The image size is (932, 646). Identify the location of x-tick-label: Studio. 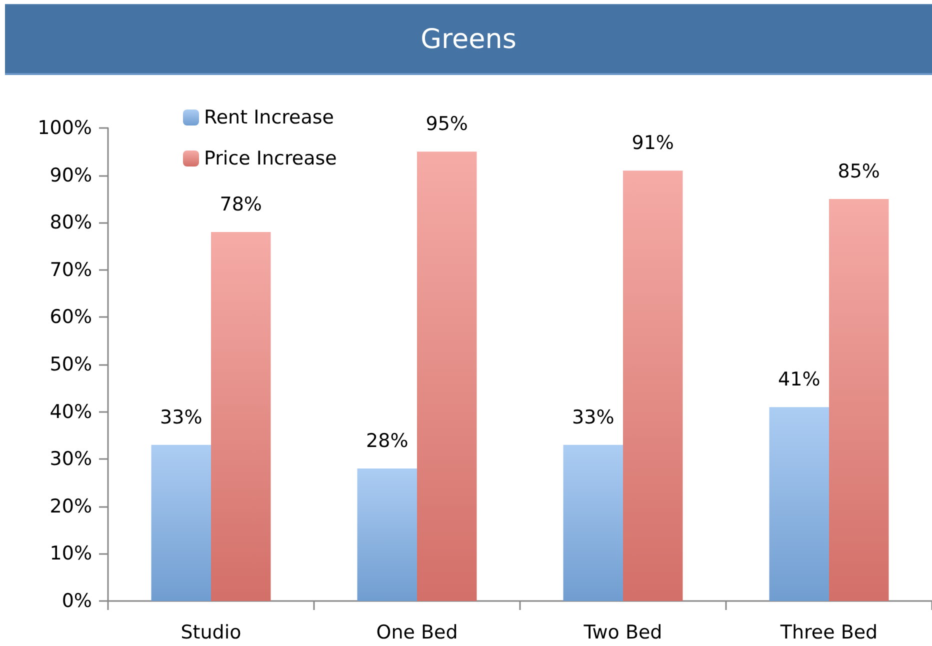
(211, 633).